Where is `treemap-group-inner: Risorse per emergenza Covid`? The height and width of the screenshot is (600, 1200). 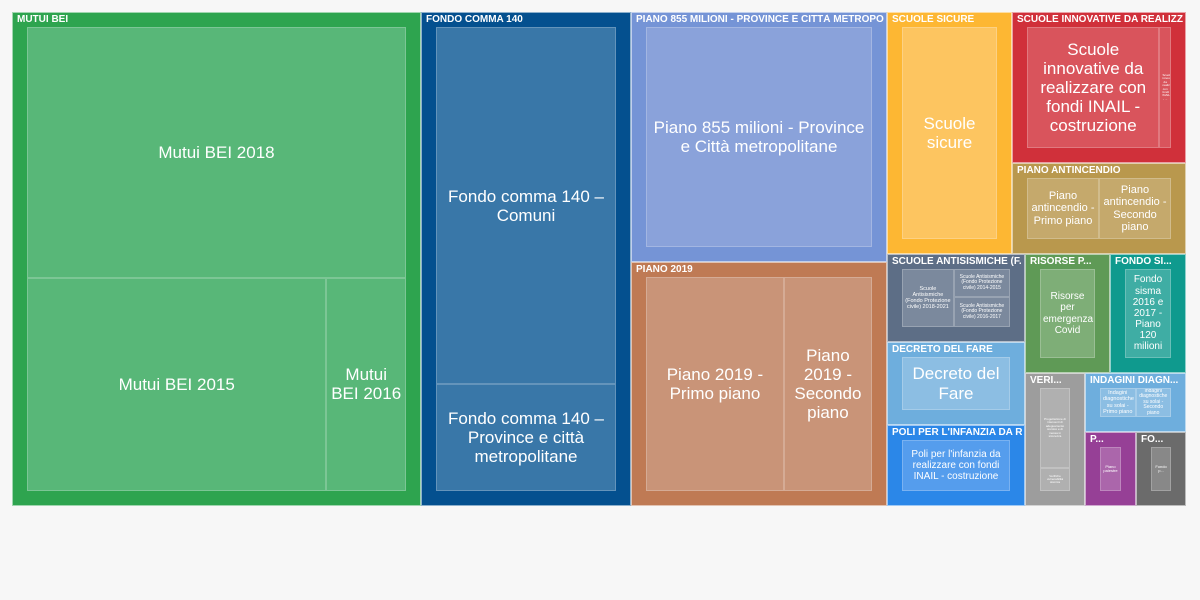
treemap-group-inner: Risorse per emergenza Covid is located at coordinates (1067, 313).